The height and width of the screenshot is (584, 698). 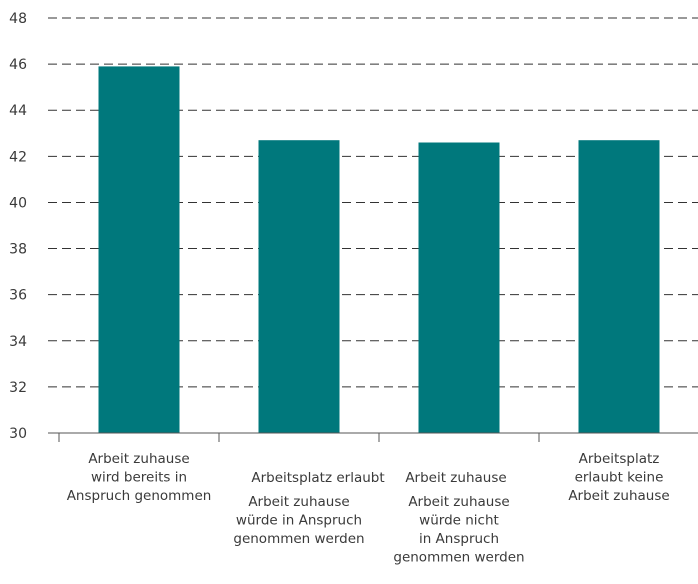 I want to click on y-tick-label: 42, so click(x=18, y=157).